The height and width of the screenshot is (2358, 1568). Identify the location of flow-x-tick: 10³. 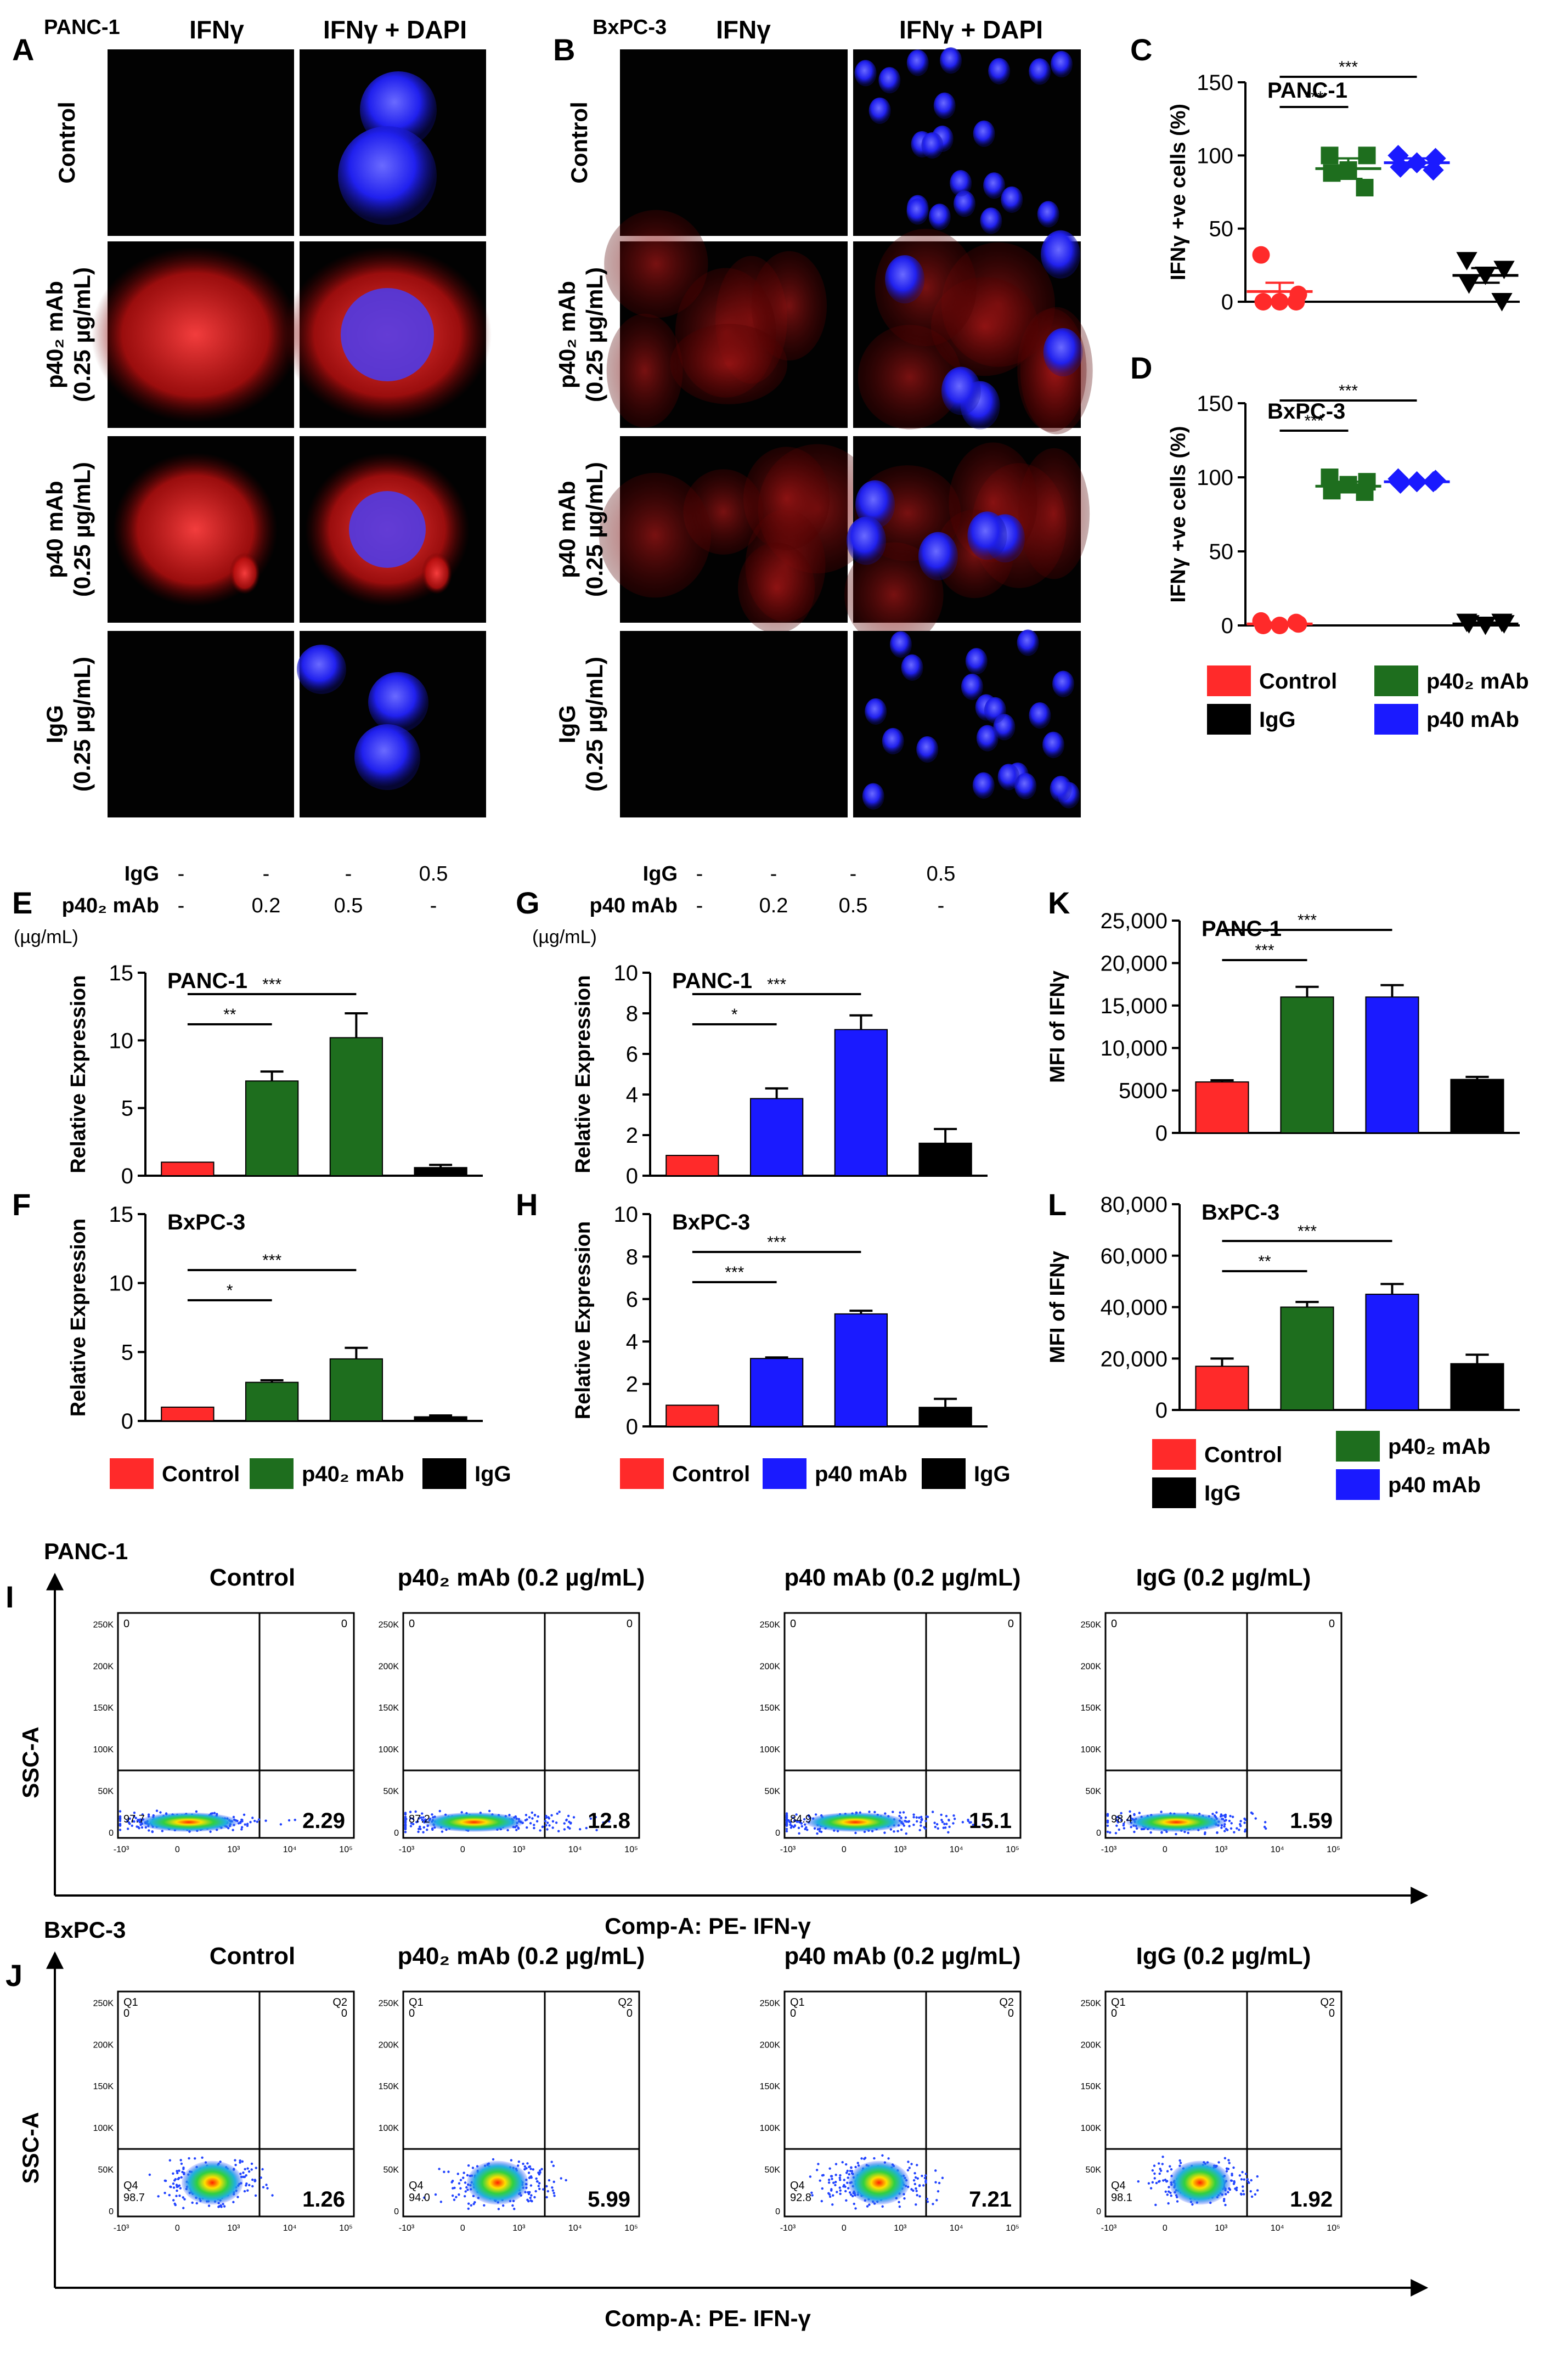
(1221, 1849).